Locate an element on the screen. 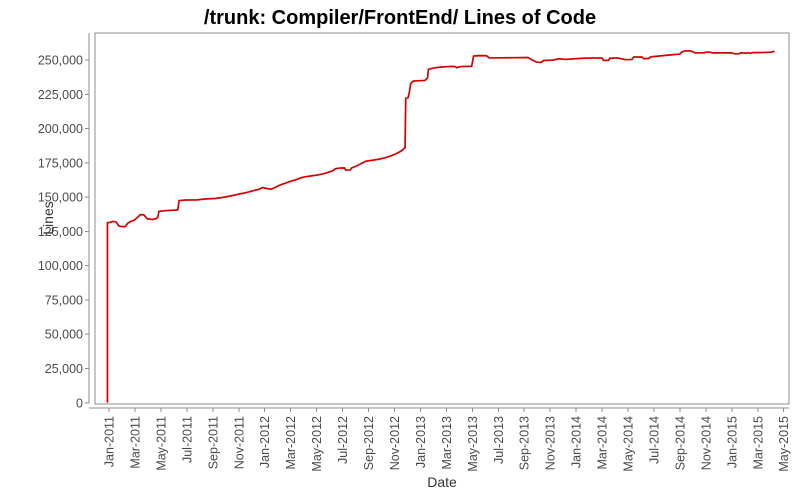 Image resolution: width=800 pixels, height=500 pixels. y-tick-label: 75,000 is located at coordinates (64, 300).